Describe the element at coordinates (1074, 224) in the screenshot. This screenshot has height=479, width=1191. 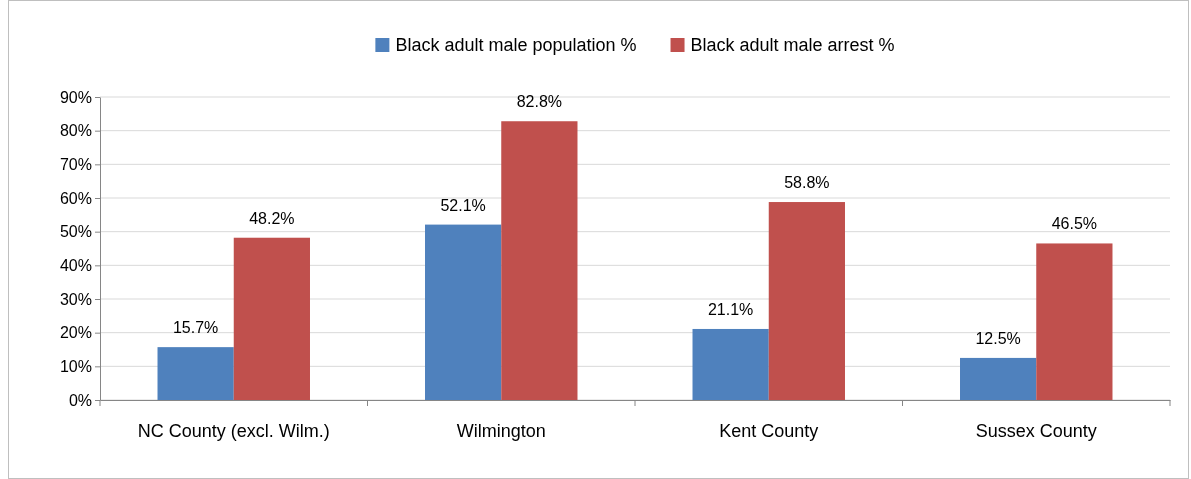
I see `data-label: 46.5%` at that location.